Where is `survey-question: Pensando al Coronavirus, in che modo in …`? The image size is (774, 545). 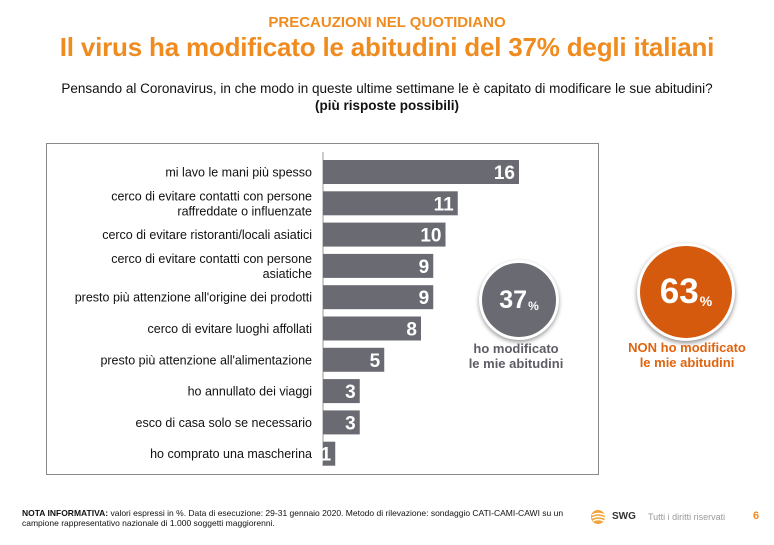
survey-question: Pensando al Coronavirus, in che modo in … is located at coordinates (387, 97).